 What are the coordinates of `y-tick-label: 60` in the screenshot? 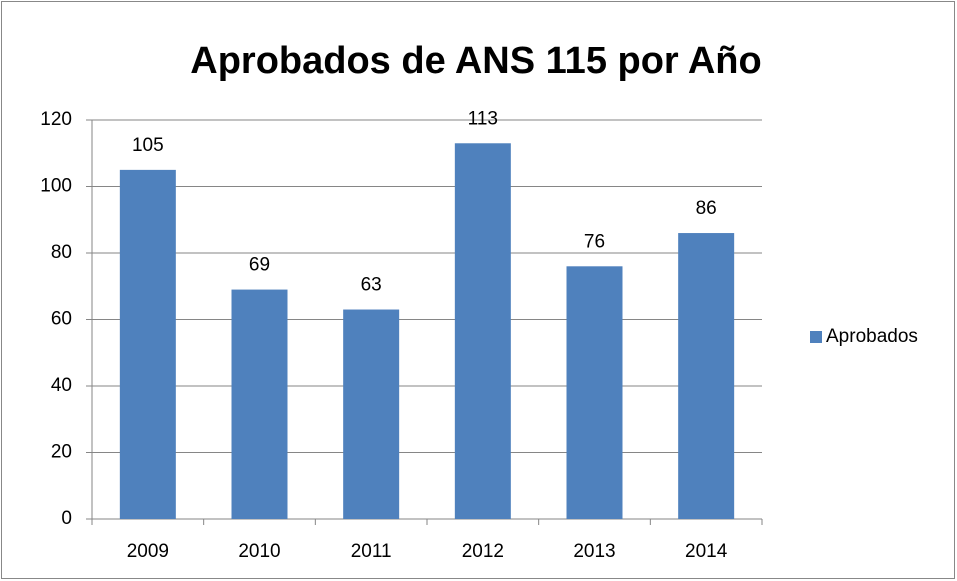 It's located at (61, 319).